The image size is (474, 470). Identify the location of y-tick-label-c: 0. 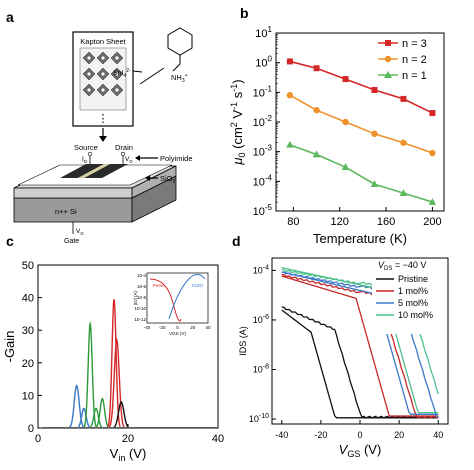
(31, 429).